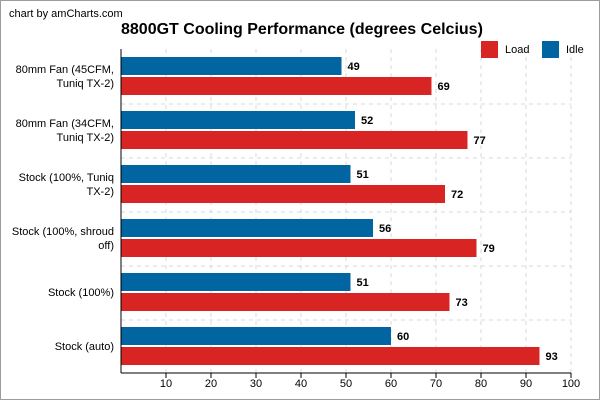 The height and width of the screenshot is (400, 600). Describe the element at coordinates (65, 131) in the screenshot. I see `category-label: 80mm Fan (34CFM, Tuniq TX-2)` at that location.